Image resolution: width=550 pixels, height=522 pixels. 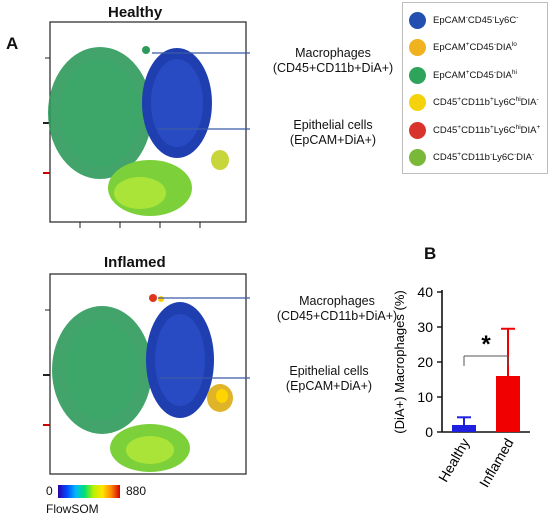 What do you see at coordinates (329, 371) in the screenshot?
I see `inflamed-epithelial-label: Epithelial cells` at bounding box center [329, 371].